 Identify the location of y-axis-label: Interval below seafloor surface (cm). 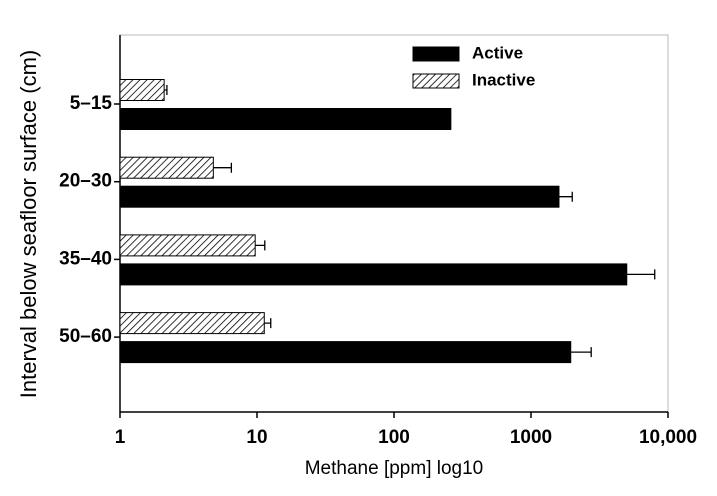
(28, 224).